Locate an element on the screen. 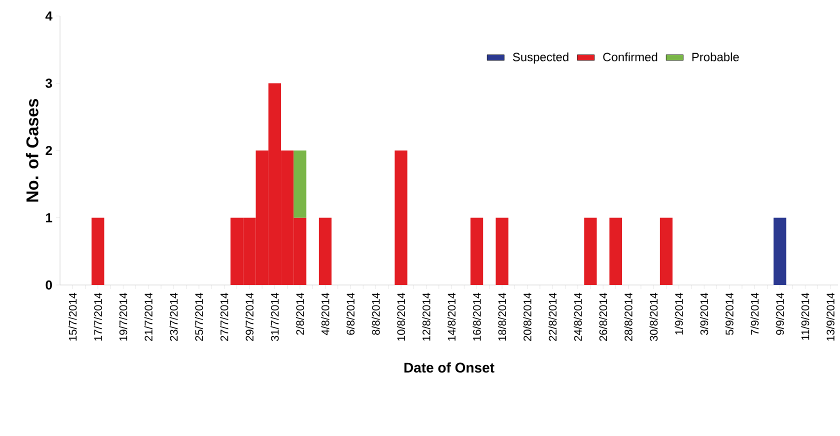  x-tick-label: 25/7/2014 is located at coordinates (198, 316).